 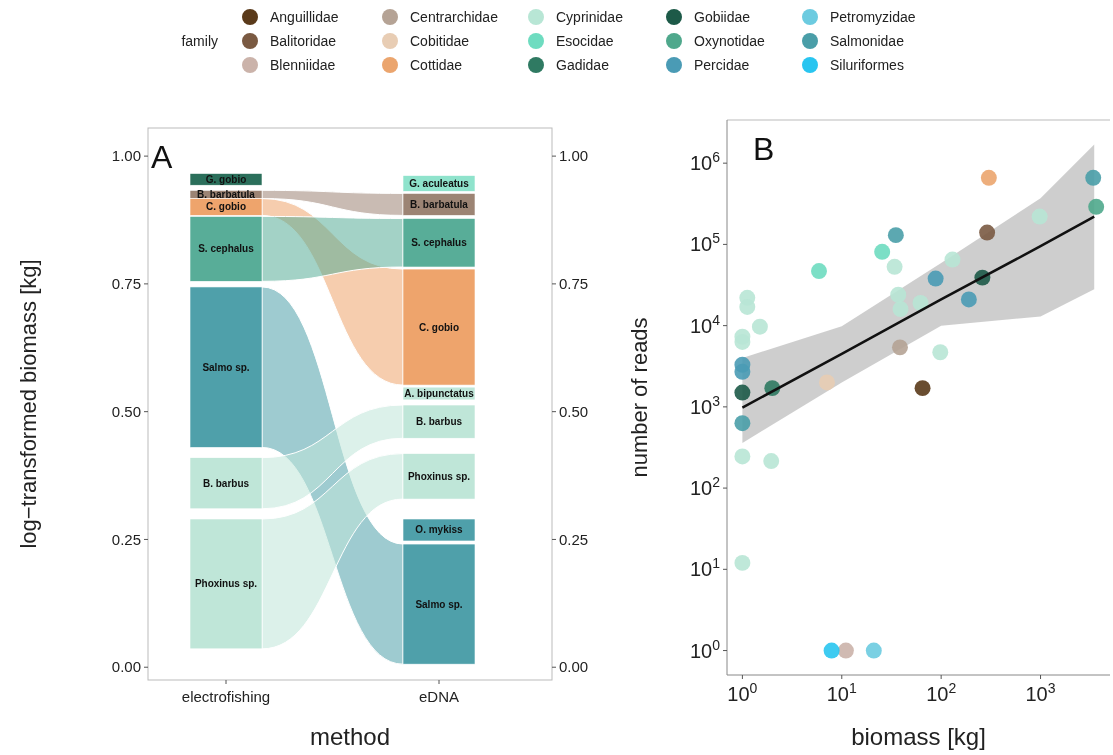 What do you see at coordinates (722, 16) in the screenshot?
I see `legend-label: Gobiidae` at bounding box center [722, 16].